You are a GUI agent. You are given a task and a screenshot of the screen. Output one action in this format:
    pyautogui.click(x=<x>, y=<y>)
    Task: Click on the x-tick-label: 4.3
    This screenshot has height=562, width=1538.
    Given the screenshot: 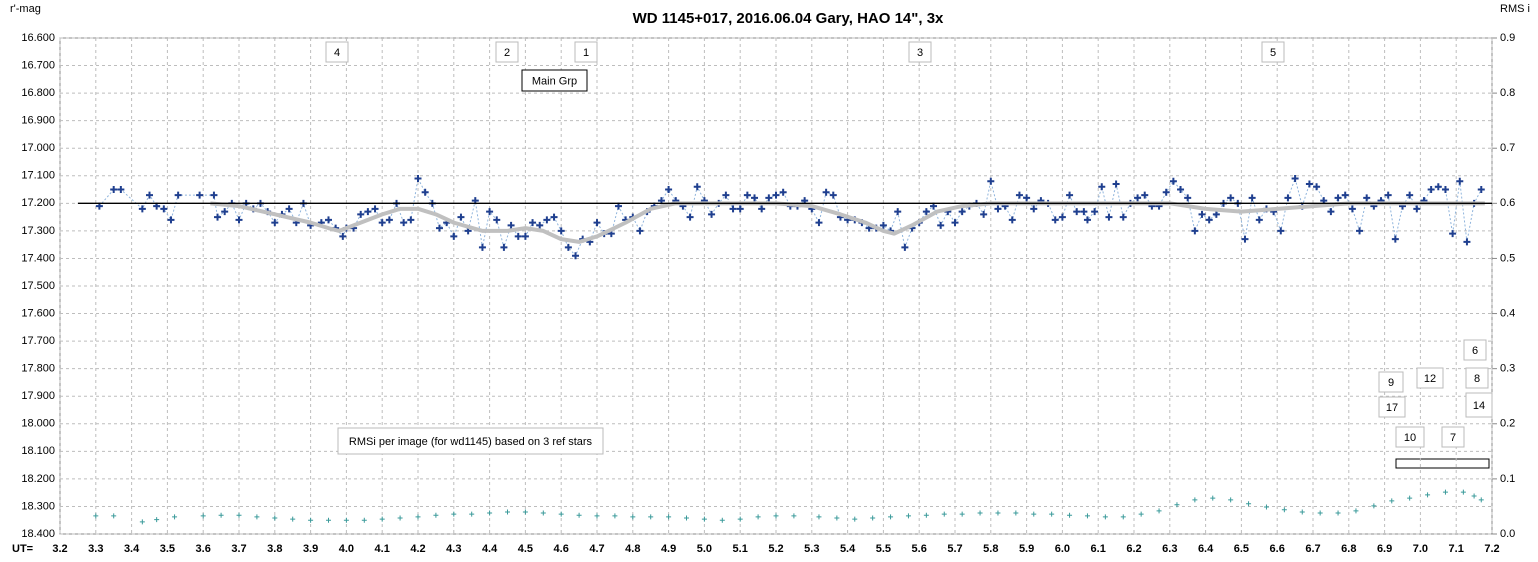 What is the action you would take?
    pyautogui.click(x=453, y=549)
    